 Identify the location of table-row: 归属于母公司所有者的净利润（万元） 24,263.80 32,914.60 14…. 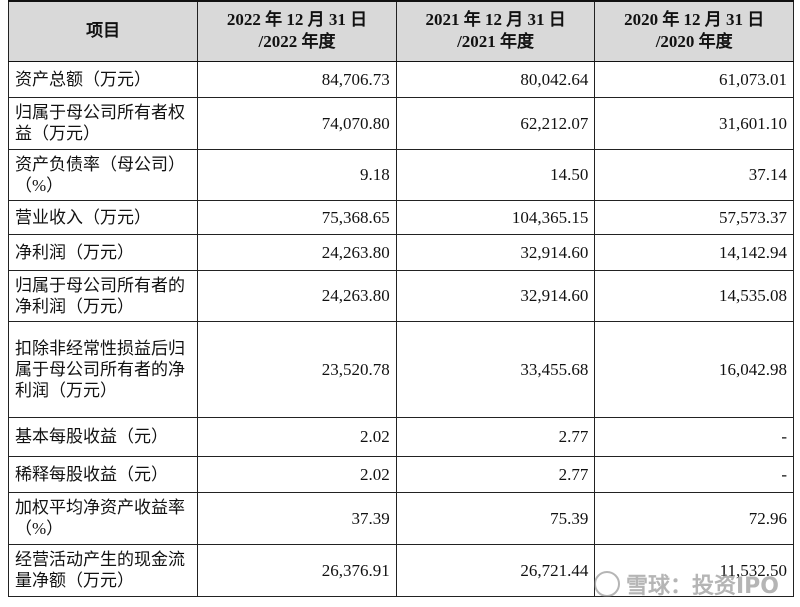
(400, 295).